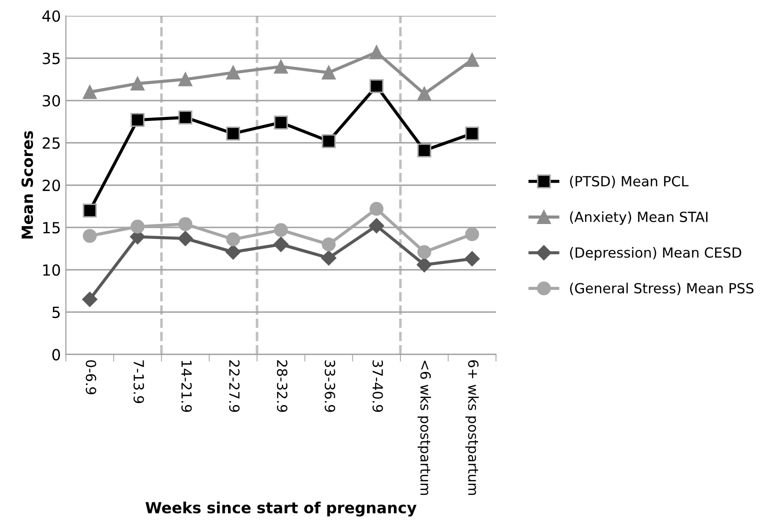 The height and width of the screenshot is (529, 775). Describe the element at coordinates (472, 427) in the screenshot. I see `x-tick-label: 6+ wks postpartum` at that location.